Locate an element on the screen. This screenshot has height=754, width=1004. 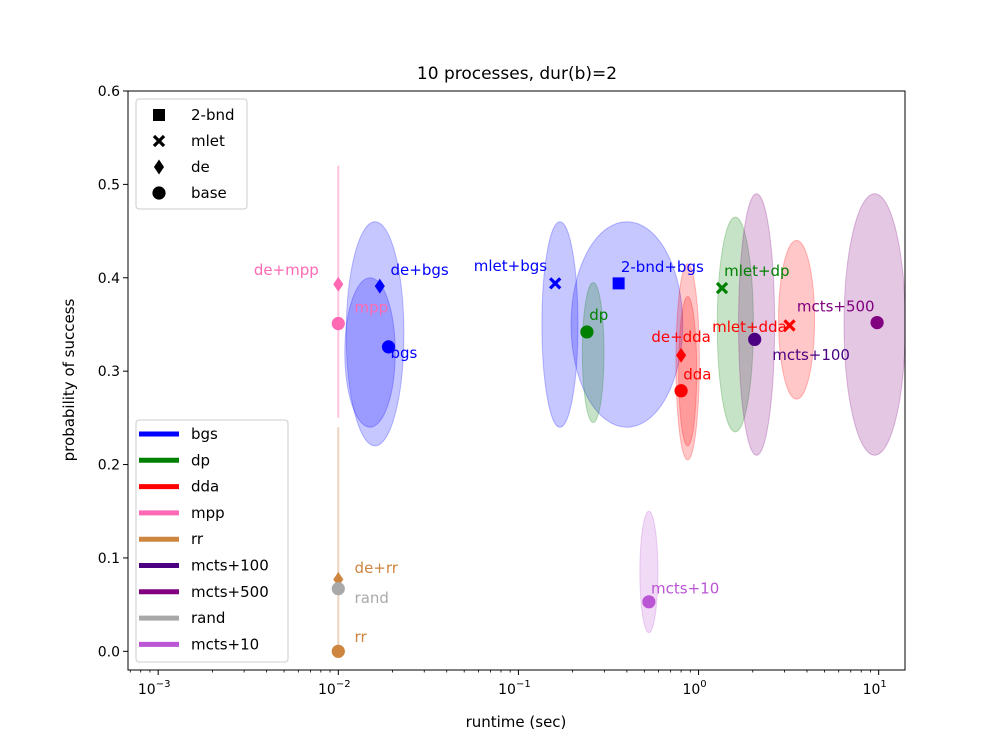
marker-legend-label-base: base is located at coordinates (209, 193).